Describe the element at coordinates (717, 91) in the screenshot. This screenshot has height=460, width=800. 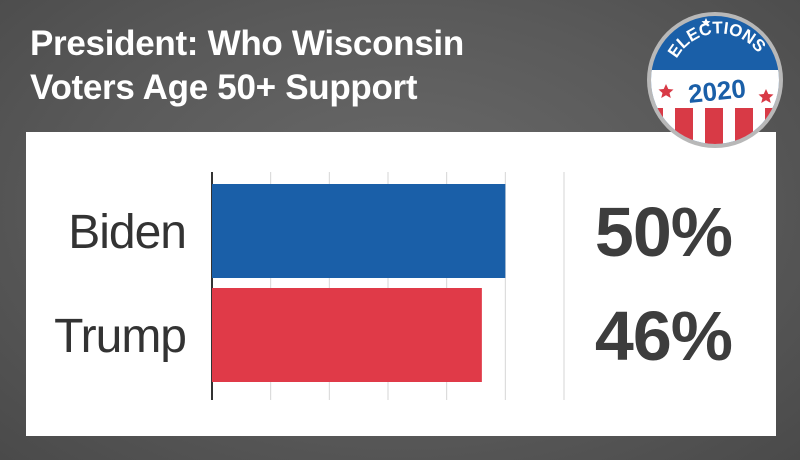
I see `badge-year: 2020` at that location.